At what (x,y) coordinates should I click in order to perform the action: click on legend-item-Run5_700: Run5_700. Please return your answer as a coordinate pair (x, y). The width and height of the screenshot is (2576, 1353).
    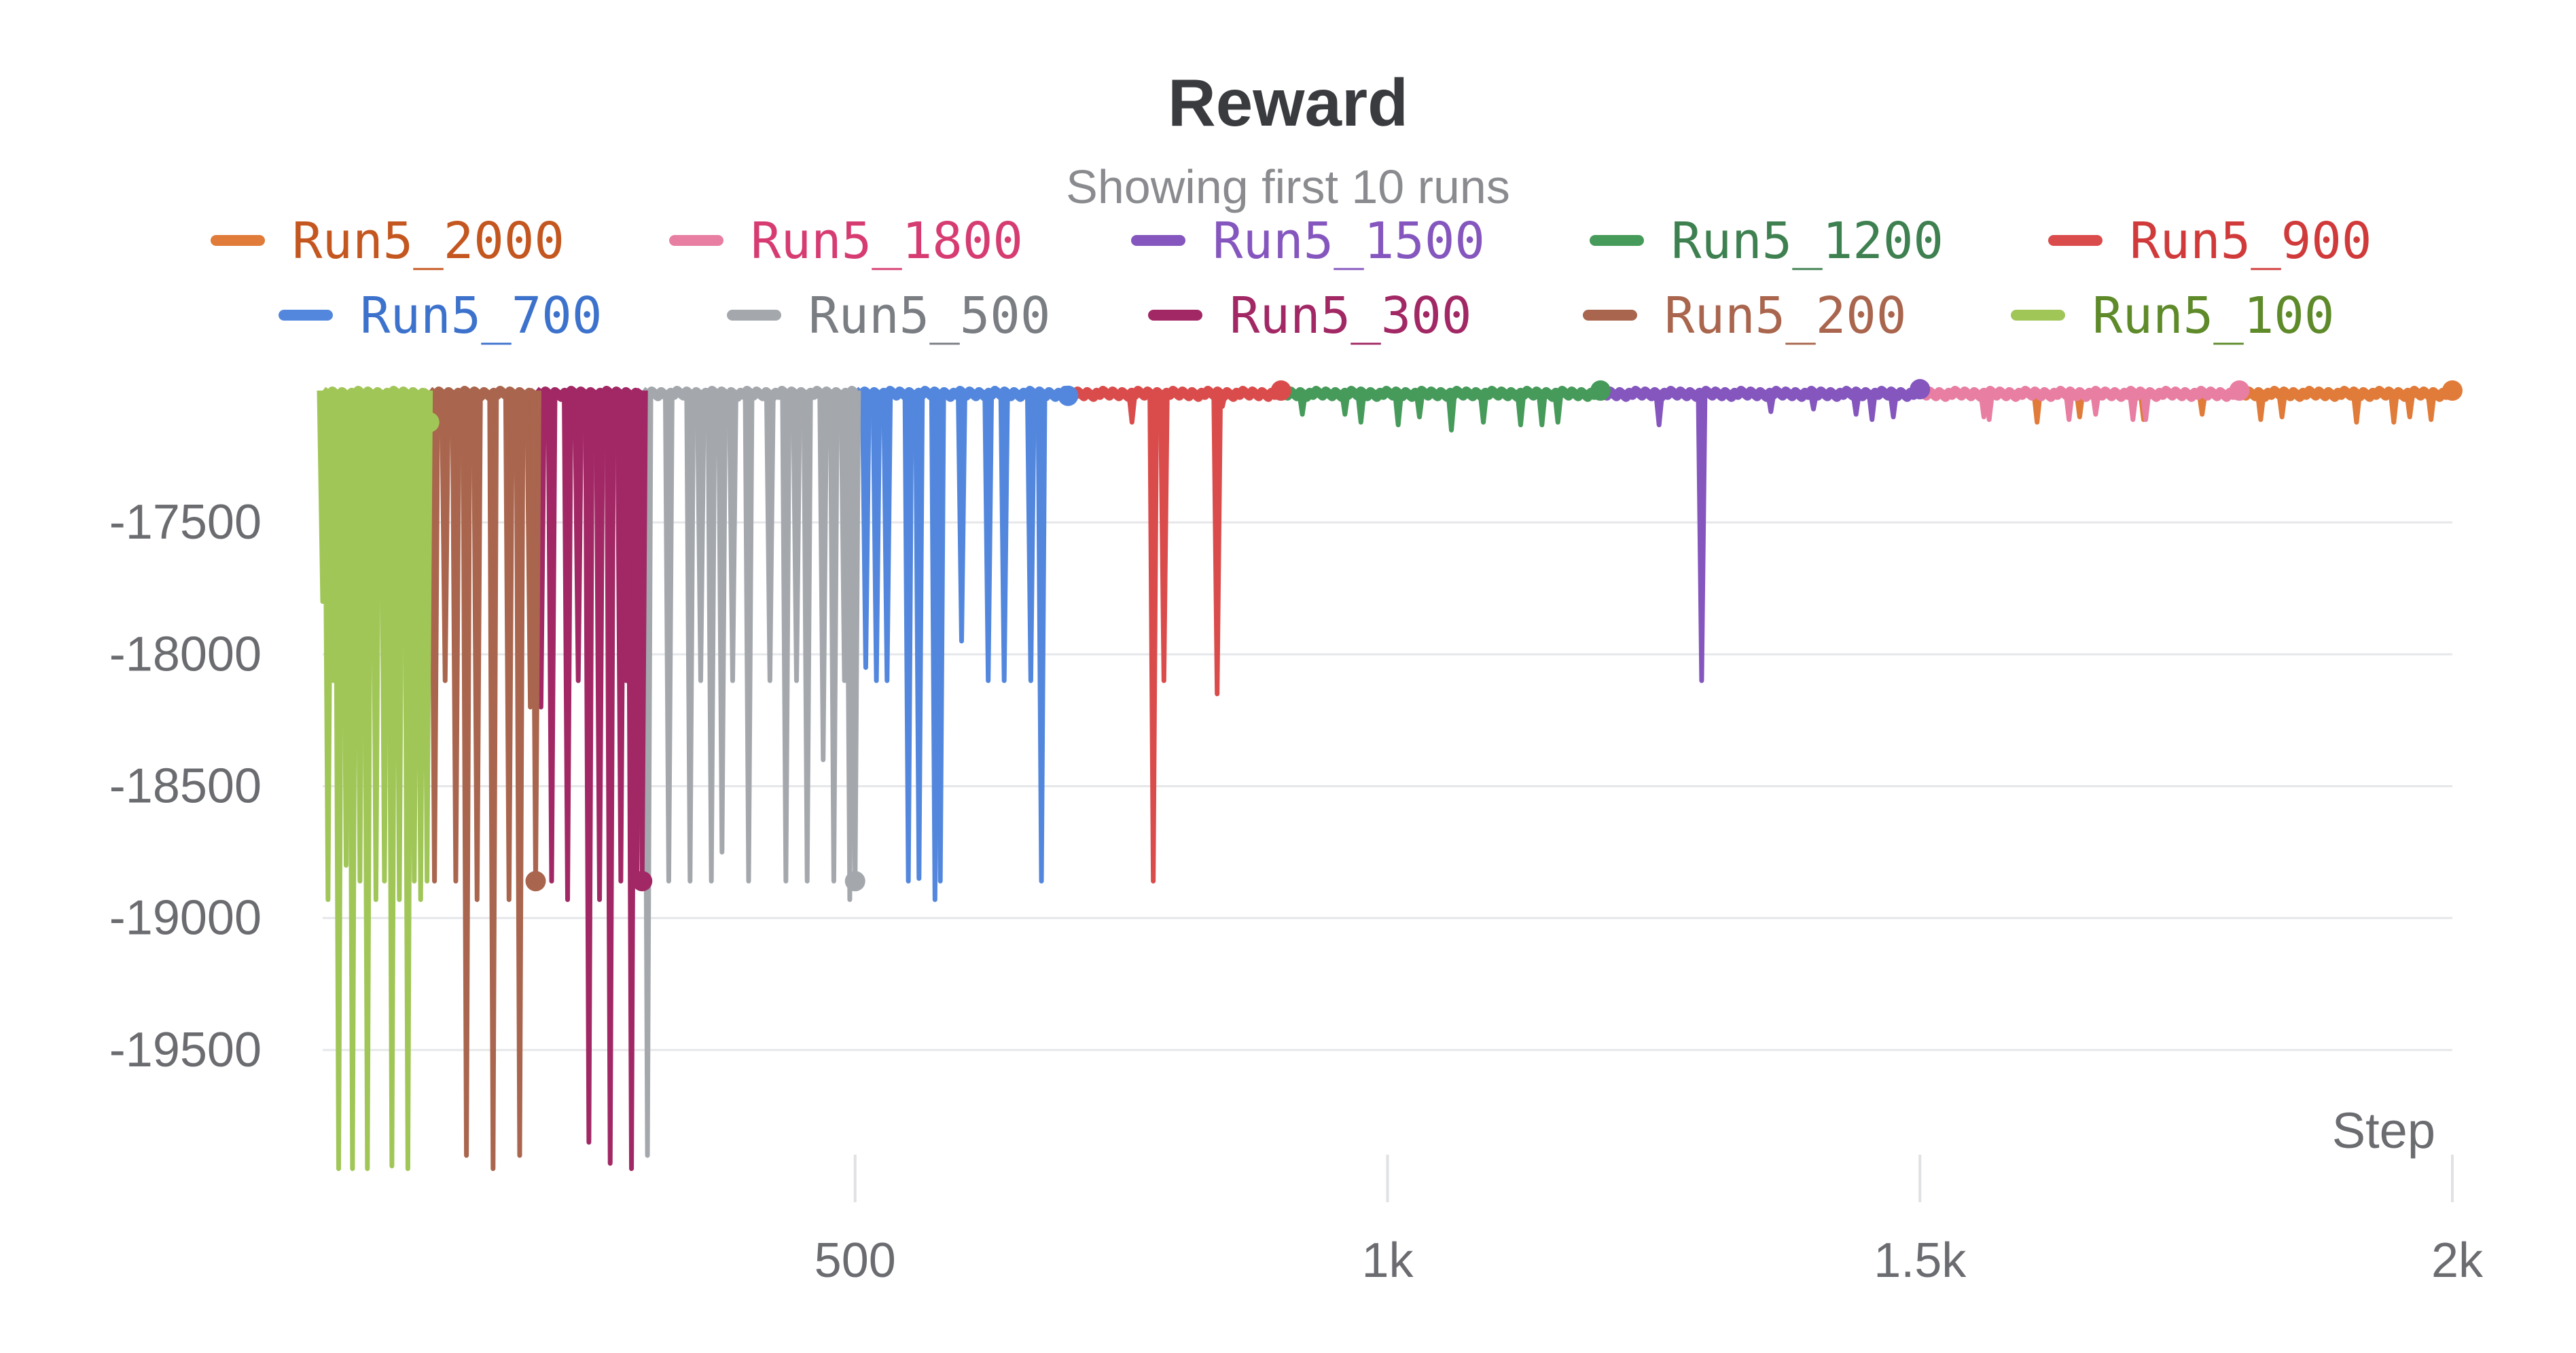
    Looking at the image, I should click on (440, 316).